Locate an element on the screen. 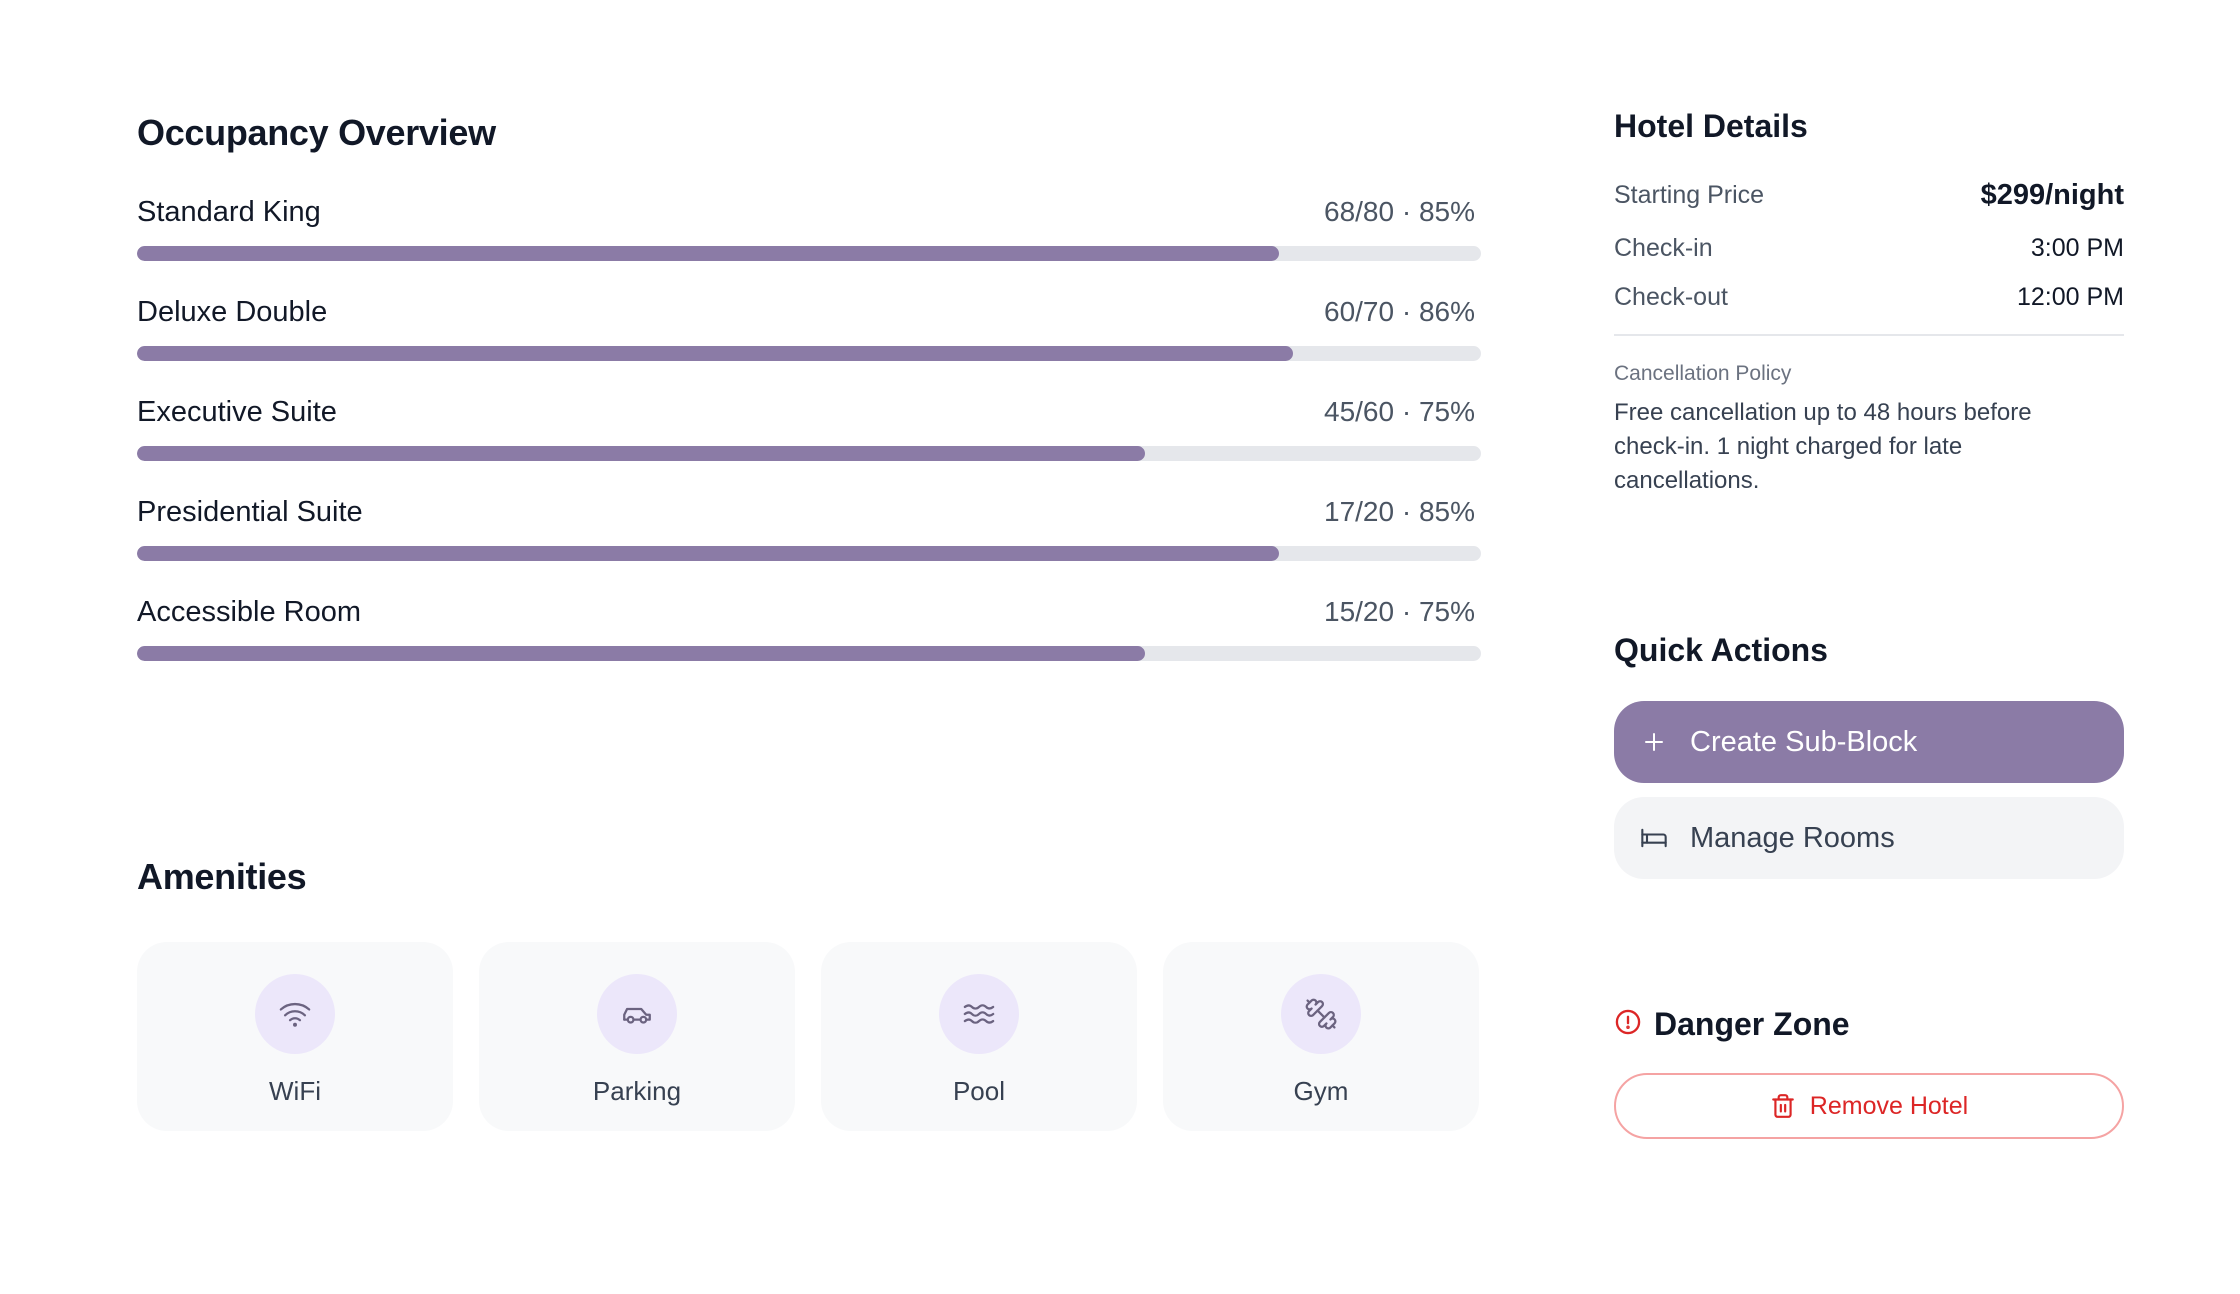 The height and width of the screenshot is (1294, 2240). checkout-row: Check-out 12:00 PM is located at coordinates (1869, 297).